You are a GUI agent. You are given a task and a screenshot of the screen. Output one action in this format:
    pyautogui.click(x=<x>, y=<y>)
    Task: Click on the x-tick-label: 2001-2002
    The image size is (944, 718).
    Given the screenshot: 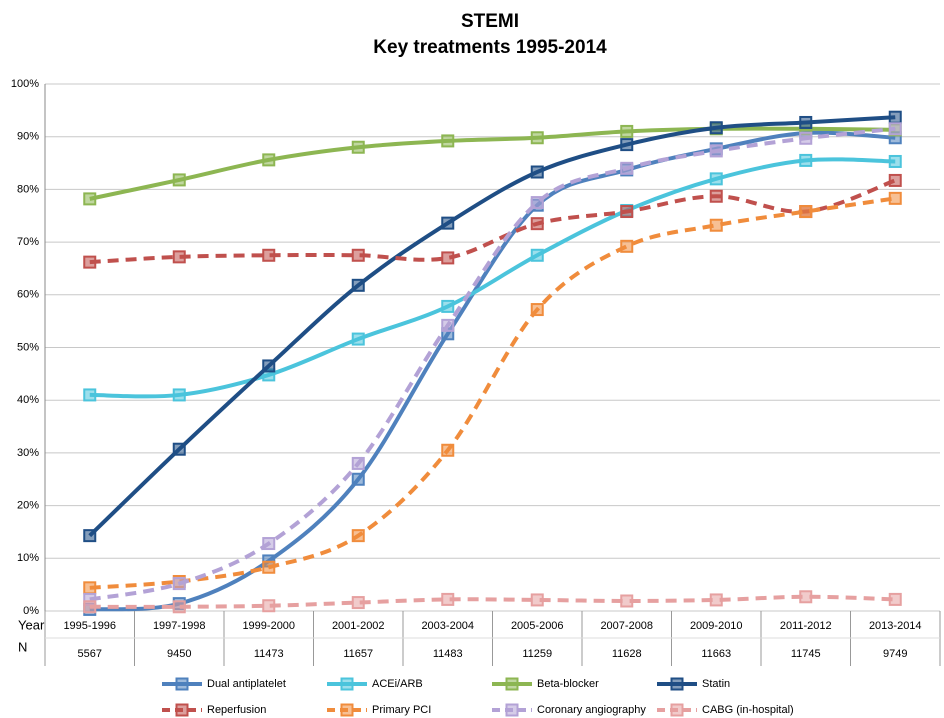 What is the action you would take?
    pyautogui.click(x=358, y=626)
    